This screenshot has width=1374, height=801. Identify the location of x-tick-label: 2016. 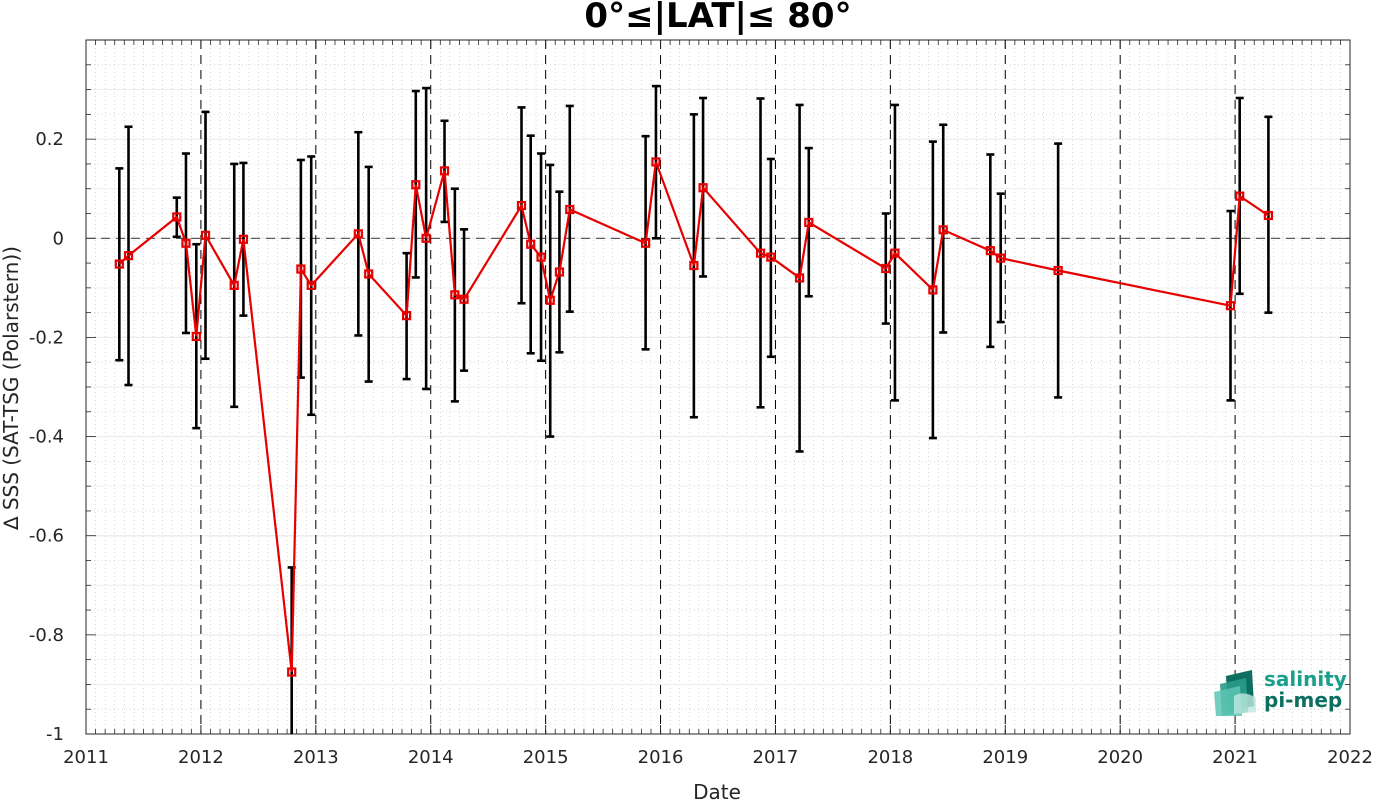
(661, 757).